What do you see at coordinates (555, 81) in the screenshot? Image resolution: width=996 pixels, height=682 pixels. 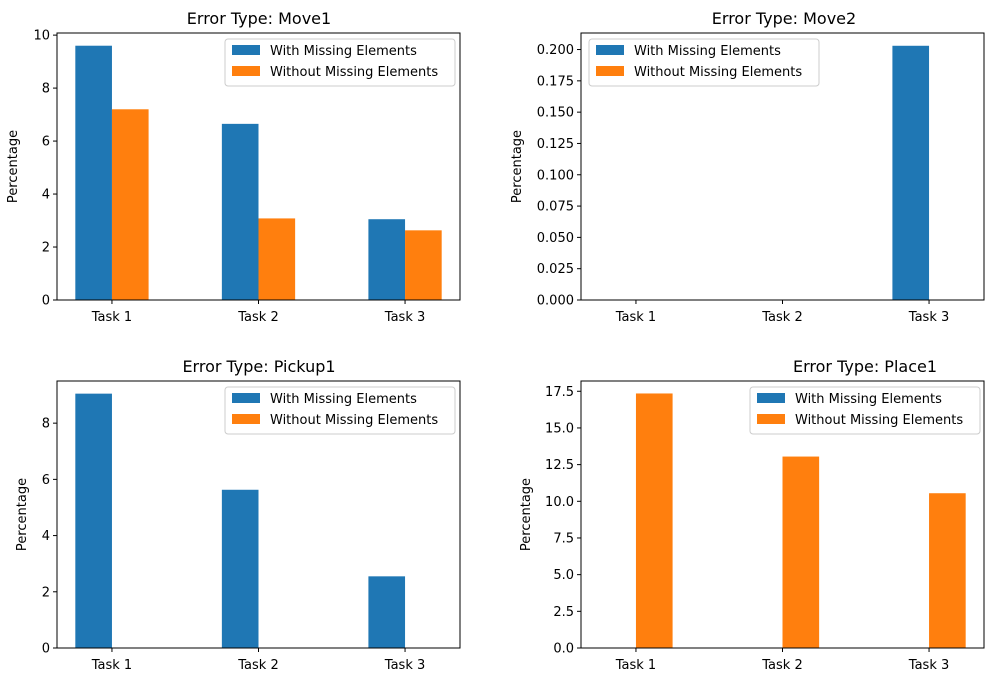 I see `y-tick-label: 0.175` at bounding box center [555, 81].